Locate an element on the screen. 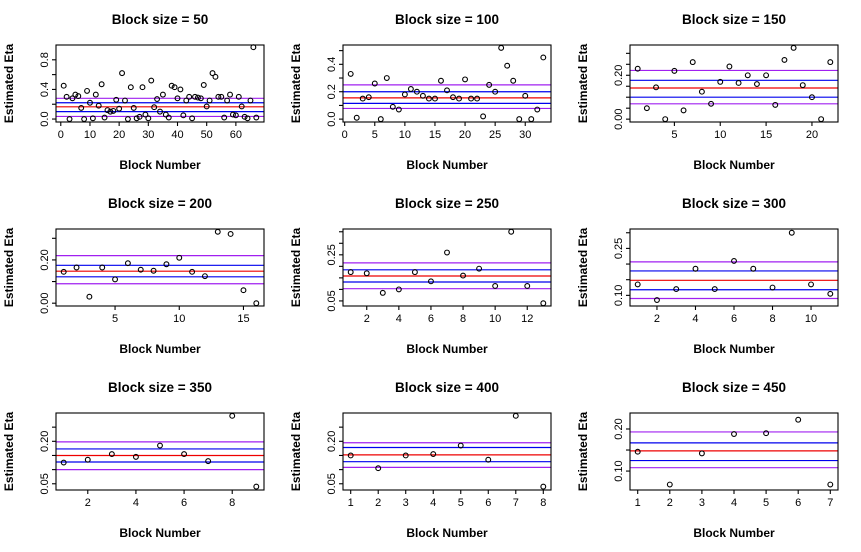  chart-title: Block size = 150 is located at coordinates (734, 19).